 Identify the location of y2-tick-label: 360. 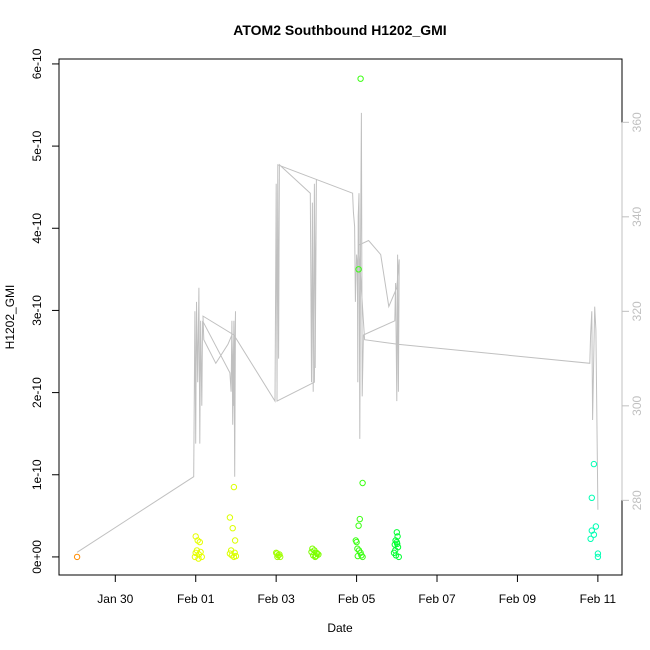
(637, 122).